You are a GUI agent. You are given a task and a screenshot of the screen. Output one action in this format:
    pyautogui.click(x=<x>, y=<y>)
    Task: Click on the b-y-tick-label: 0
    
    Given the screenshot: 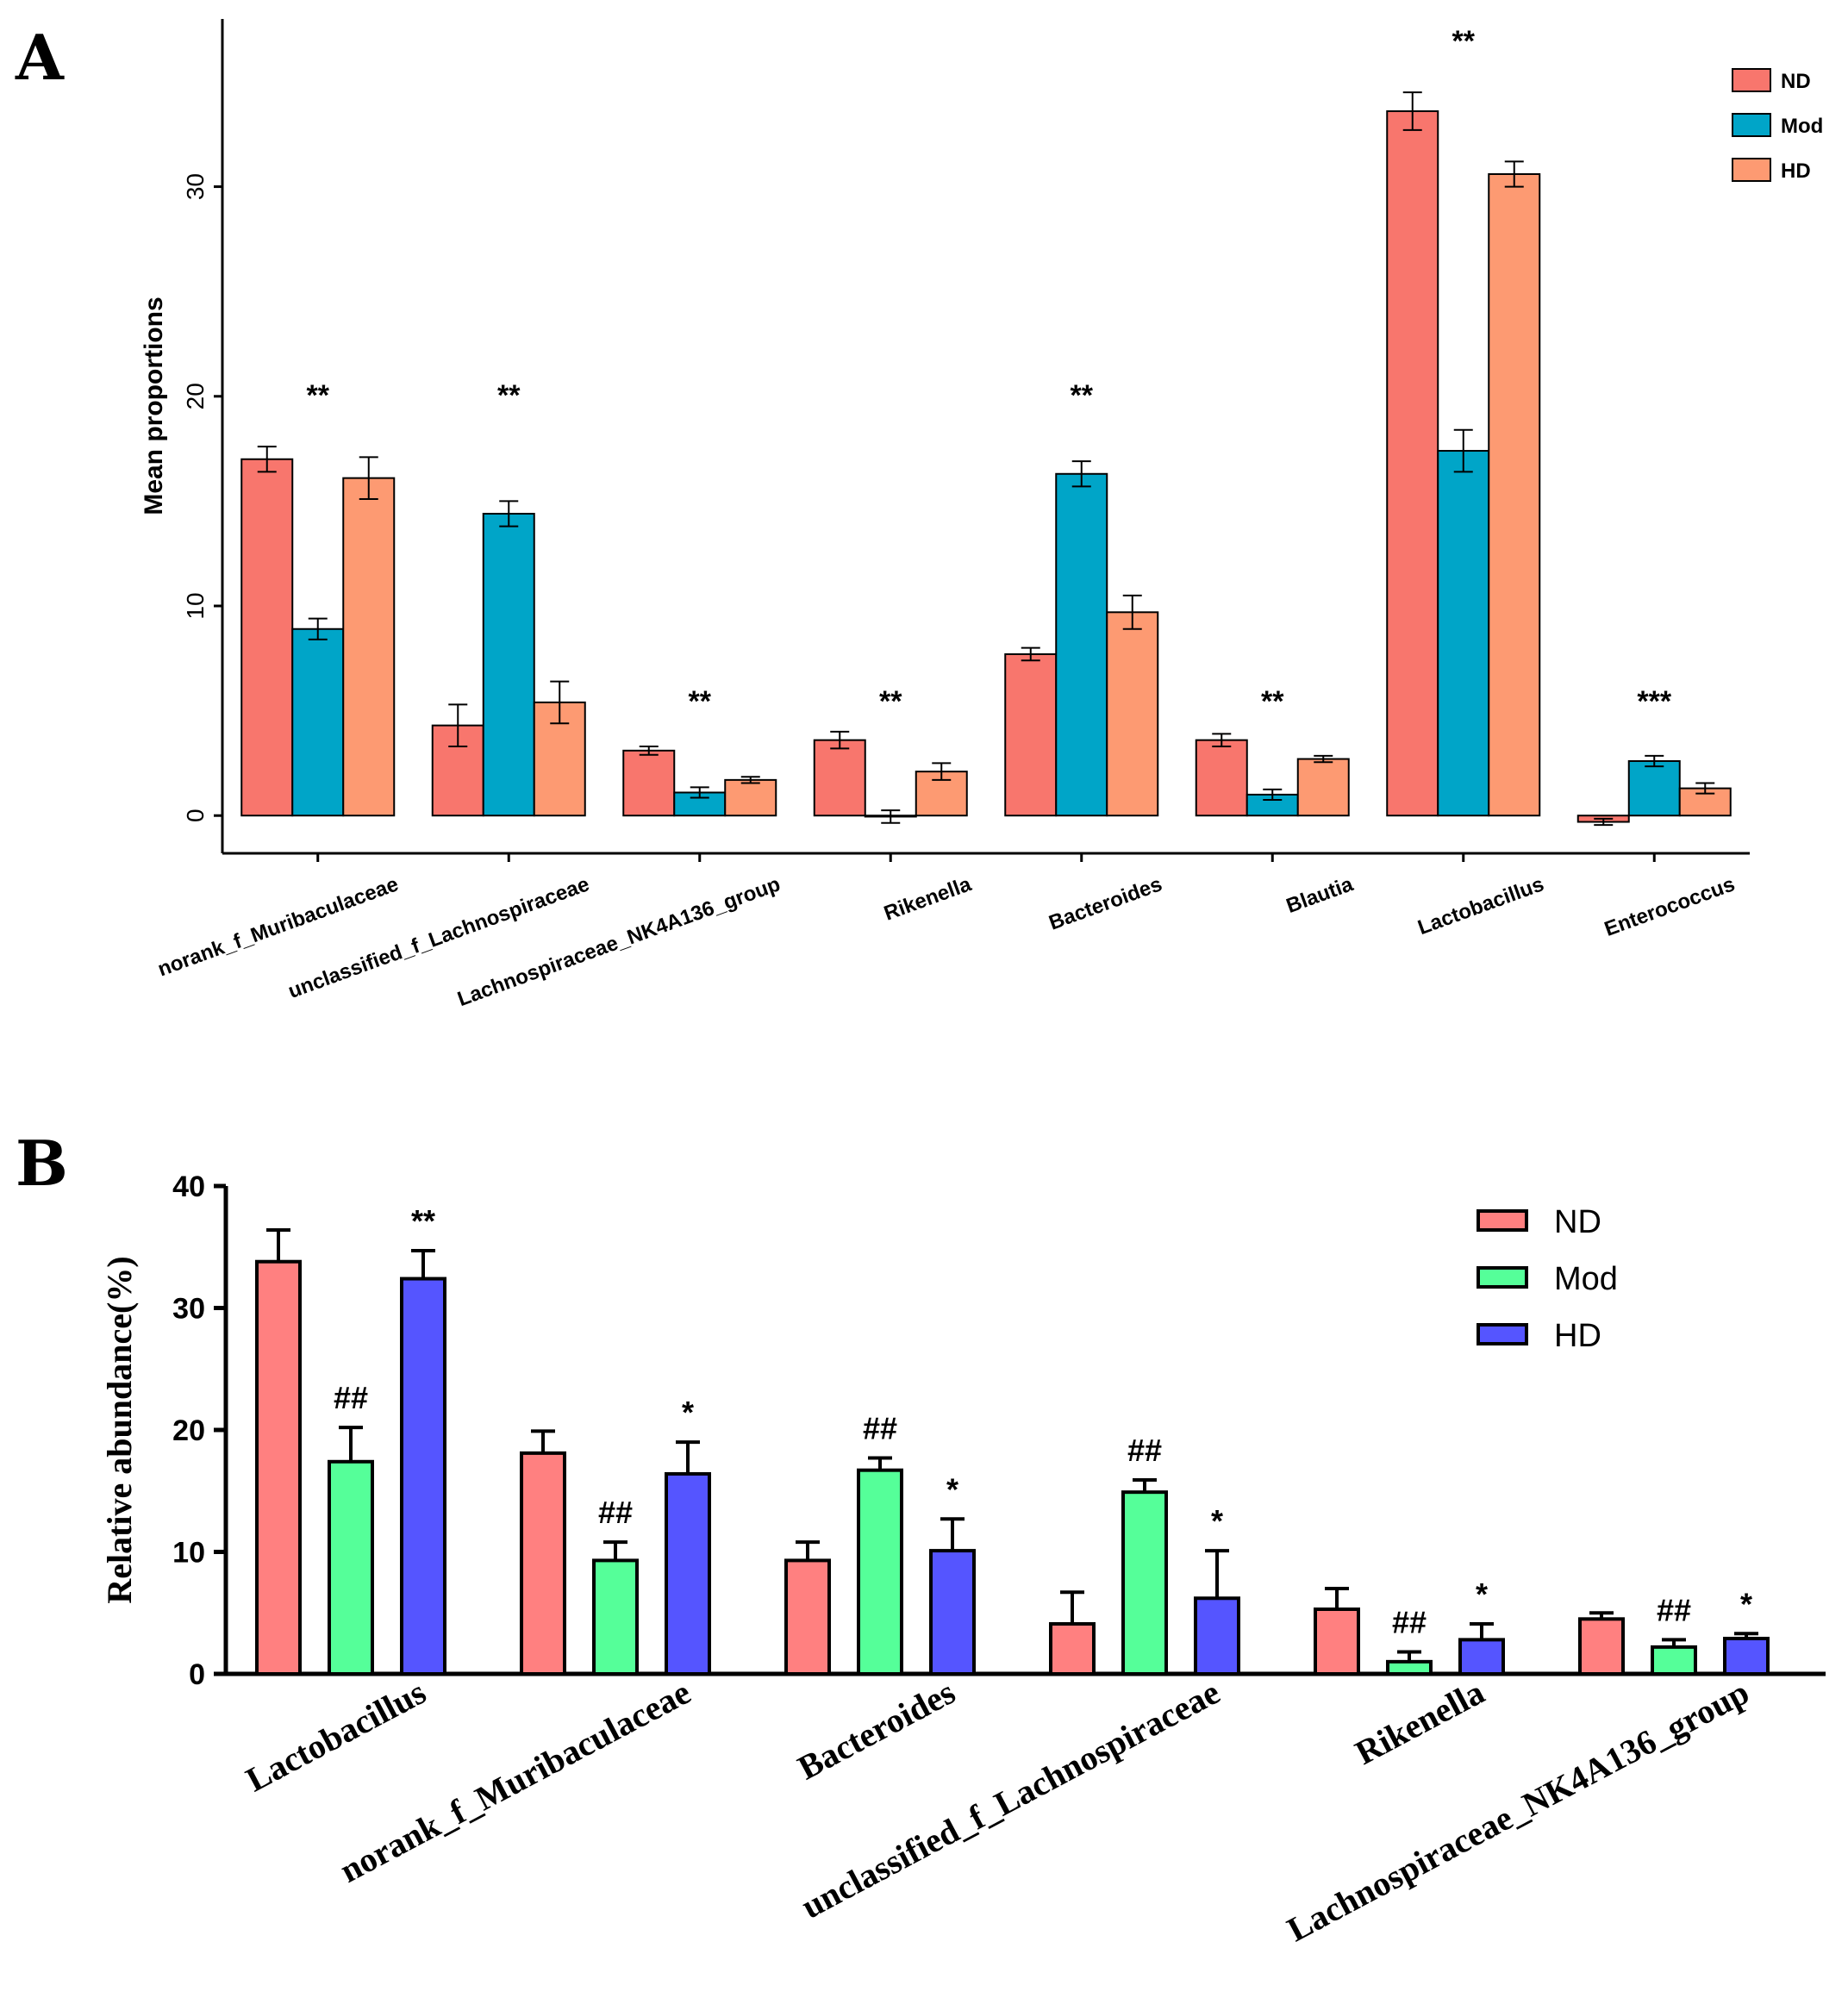 What is the action you would take?
    pyautogui.click(x=197, y=1674)
    